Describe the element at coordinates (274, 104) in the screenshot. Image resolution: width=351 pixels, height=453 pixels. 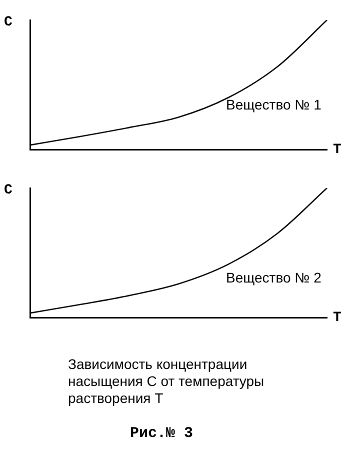
I see `annotation: Вещество № 1` at that location.